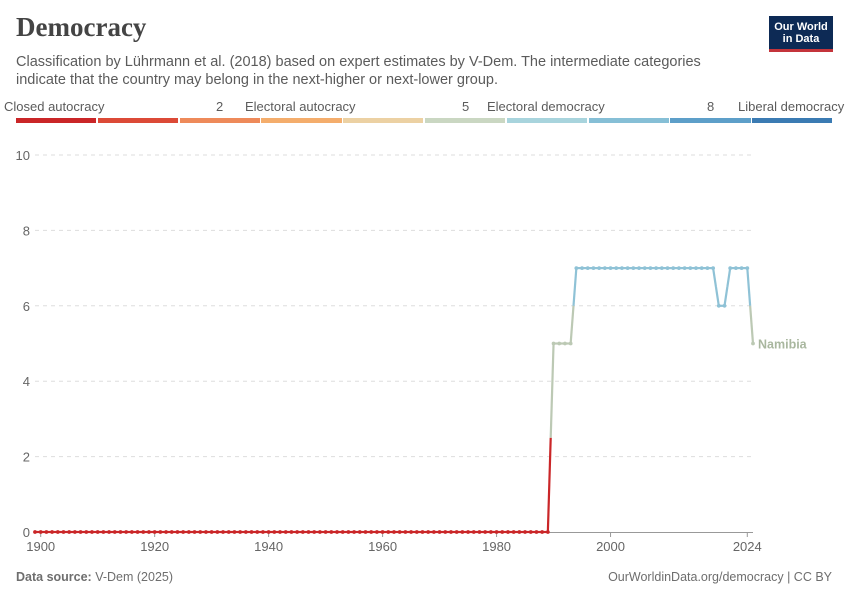  I want to click on x-tick-label-2000: 2000, so click(610, 546).